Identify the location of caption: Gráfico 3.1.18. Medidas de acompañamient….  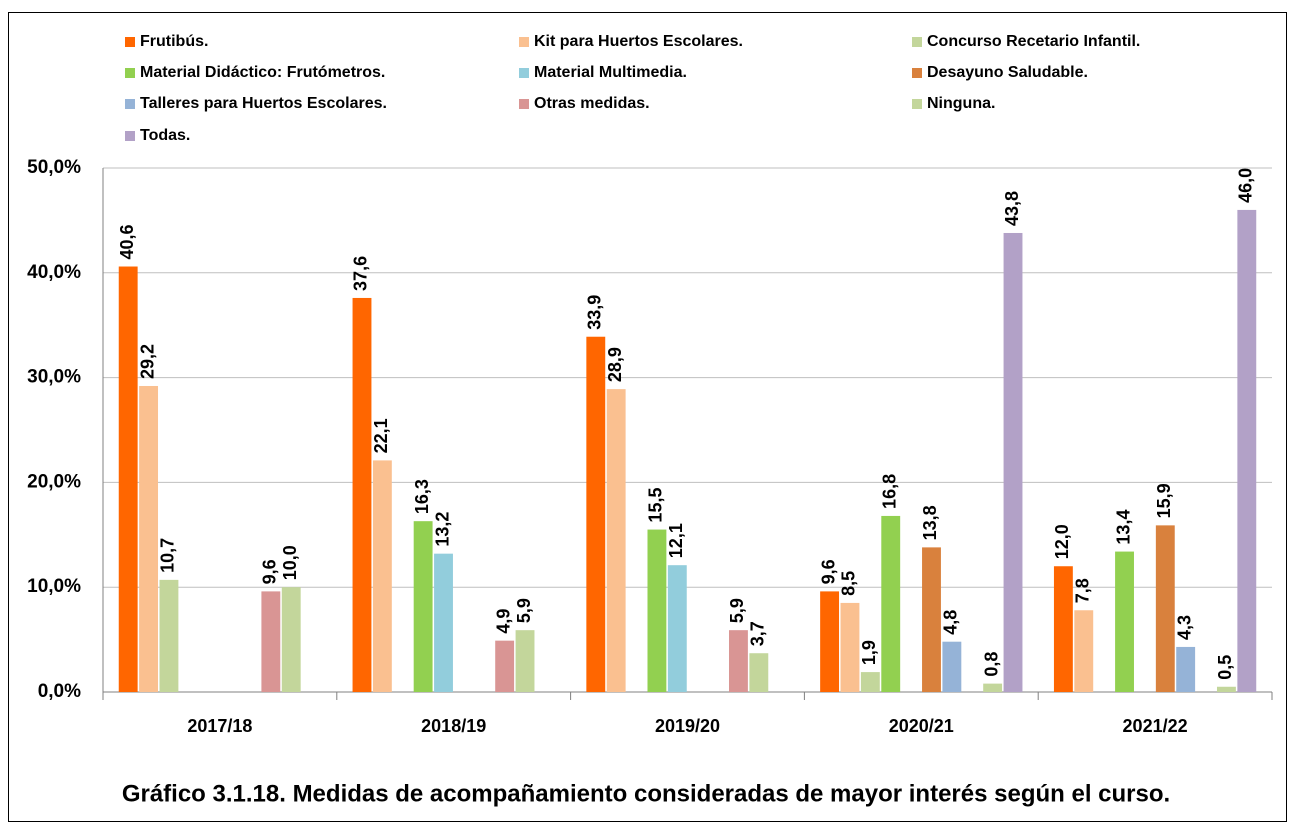
(646, 793).